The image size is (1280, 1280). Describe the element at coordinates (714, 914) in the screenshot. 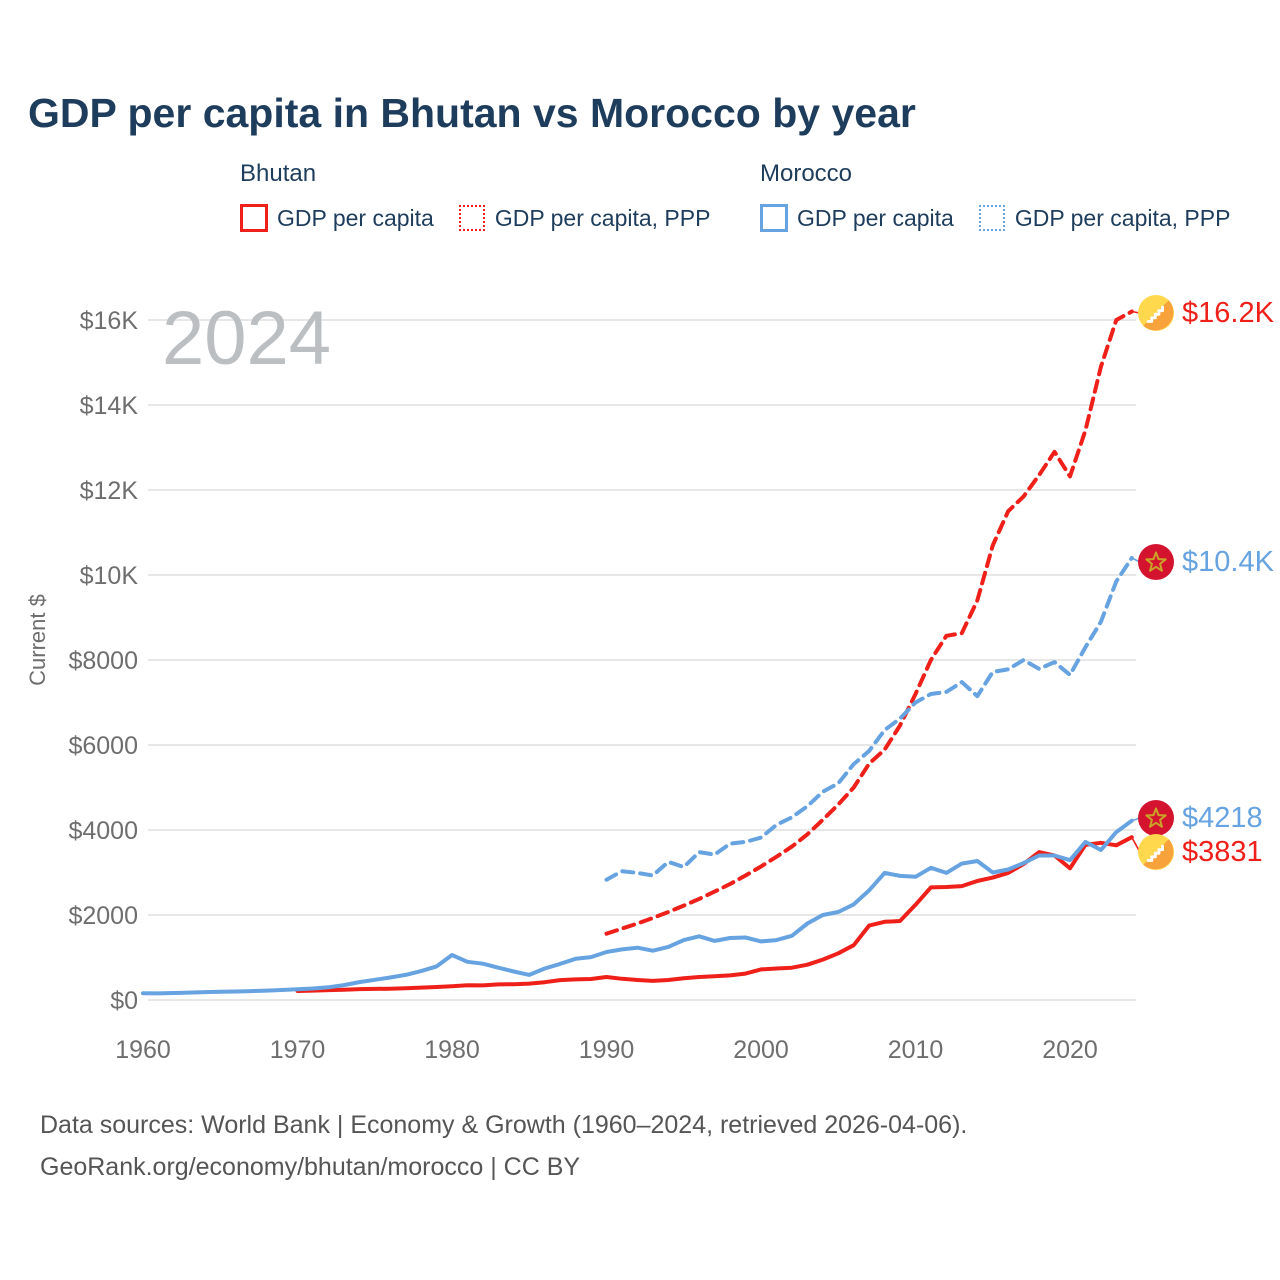

I see `series-line-bhutan-gdp` at that location.